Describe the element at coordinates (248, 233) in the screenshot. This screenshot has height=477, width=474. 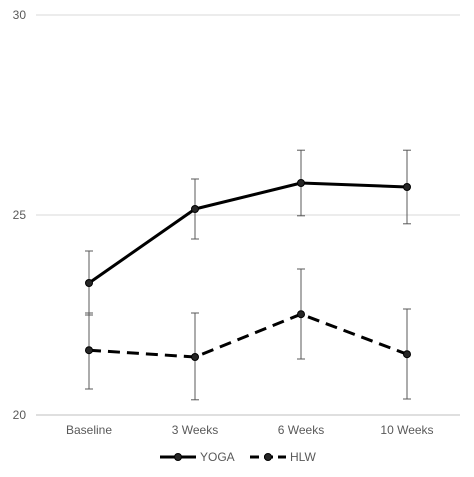
I see `series-line-yoga` at that location.